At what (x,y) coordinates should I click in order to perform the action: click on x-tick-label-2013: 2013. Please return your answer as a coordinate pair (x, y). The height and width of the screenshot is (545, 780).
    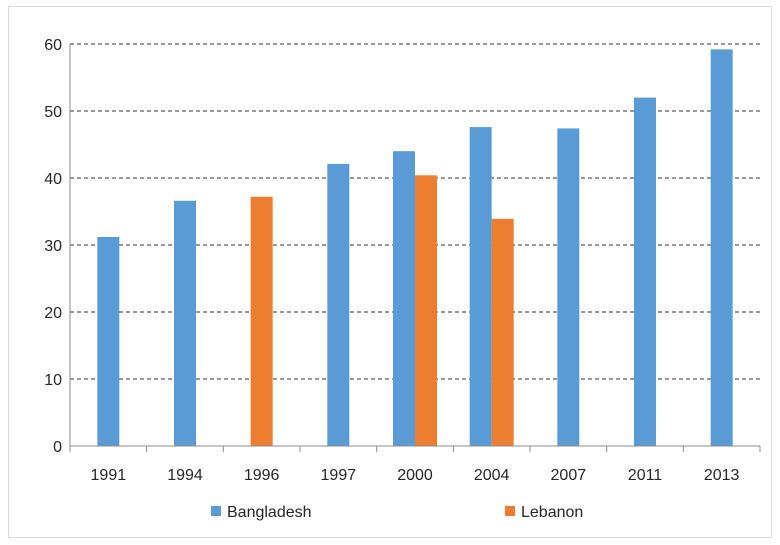
    Looking at the image, I should click on (722, 475).